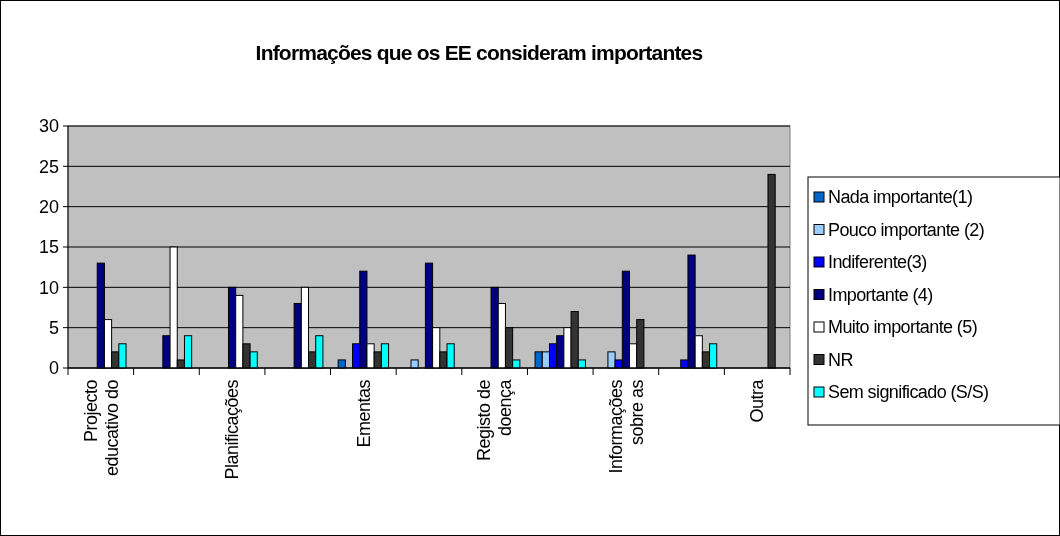 This screenshot has width=1060, height=536. I want to click on y-tick-label: 0, so click(53, 368).